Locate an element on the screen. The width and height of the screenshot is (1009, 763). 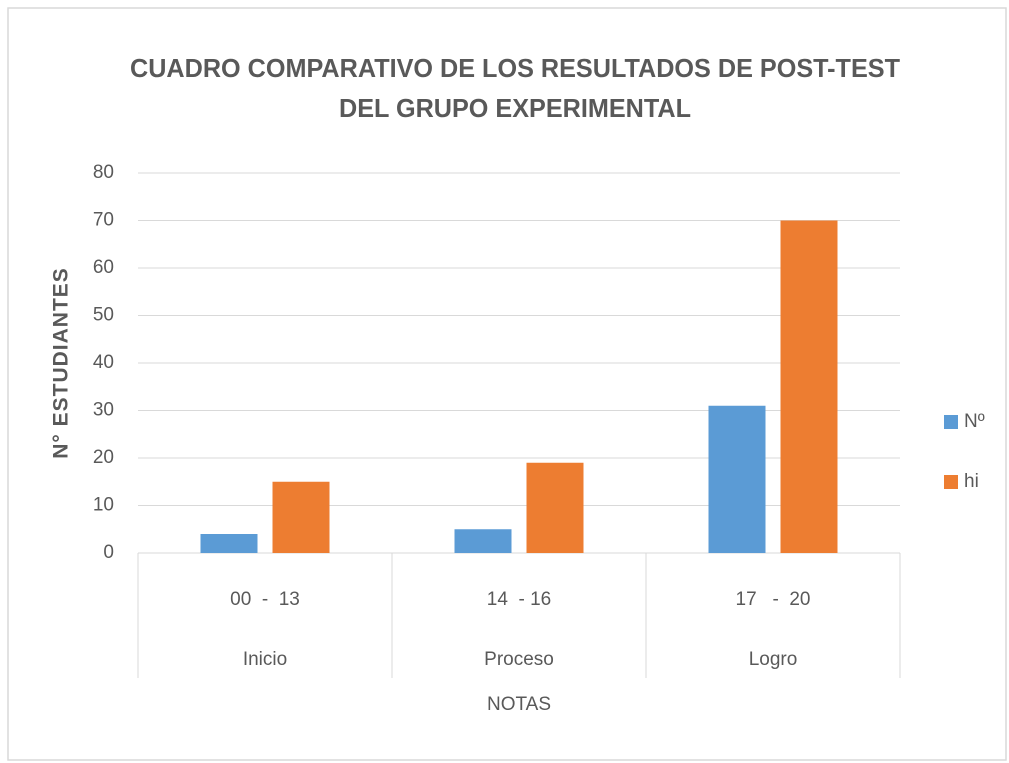
x-tick-label: 17 - 20 is located at coordinates (773, 599).